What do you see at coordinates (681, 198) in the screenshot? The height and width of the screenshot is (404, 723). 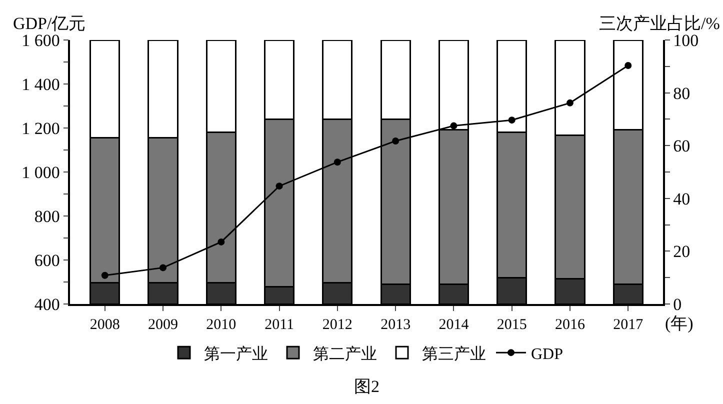 I see `y2-tick-label: 40` at bounding box center [681, 198].